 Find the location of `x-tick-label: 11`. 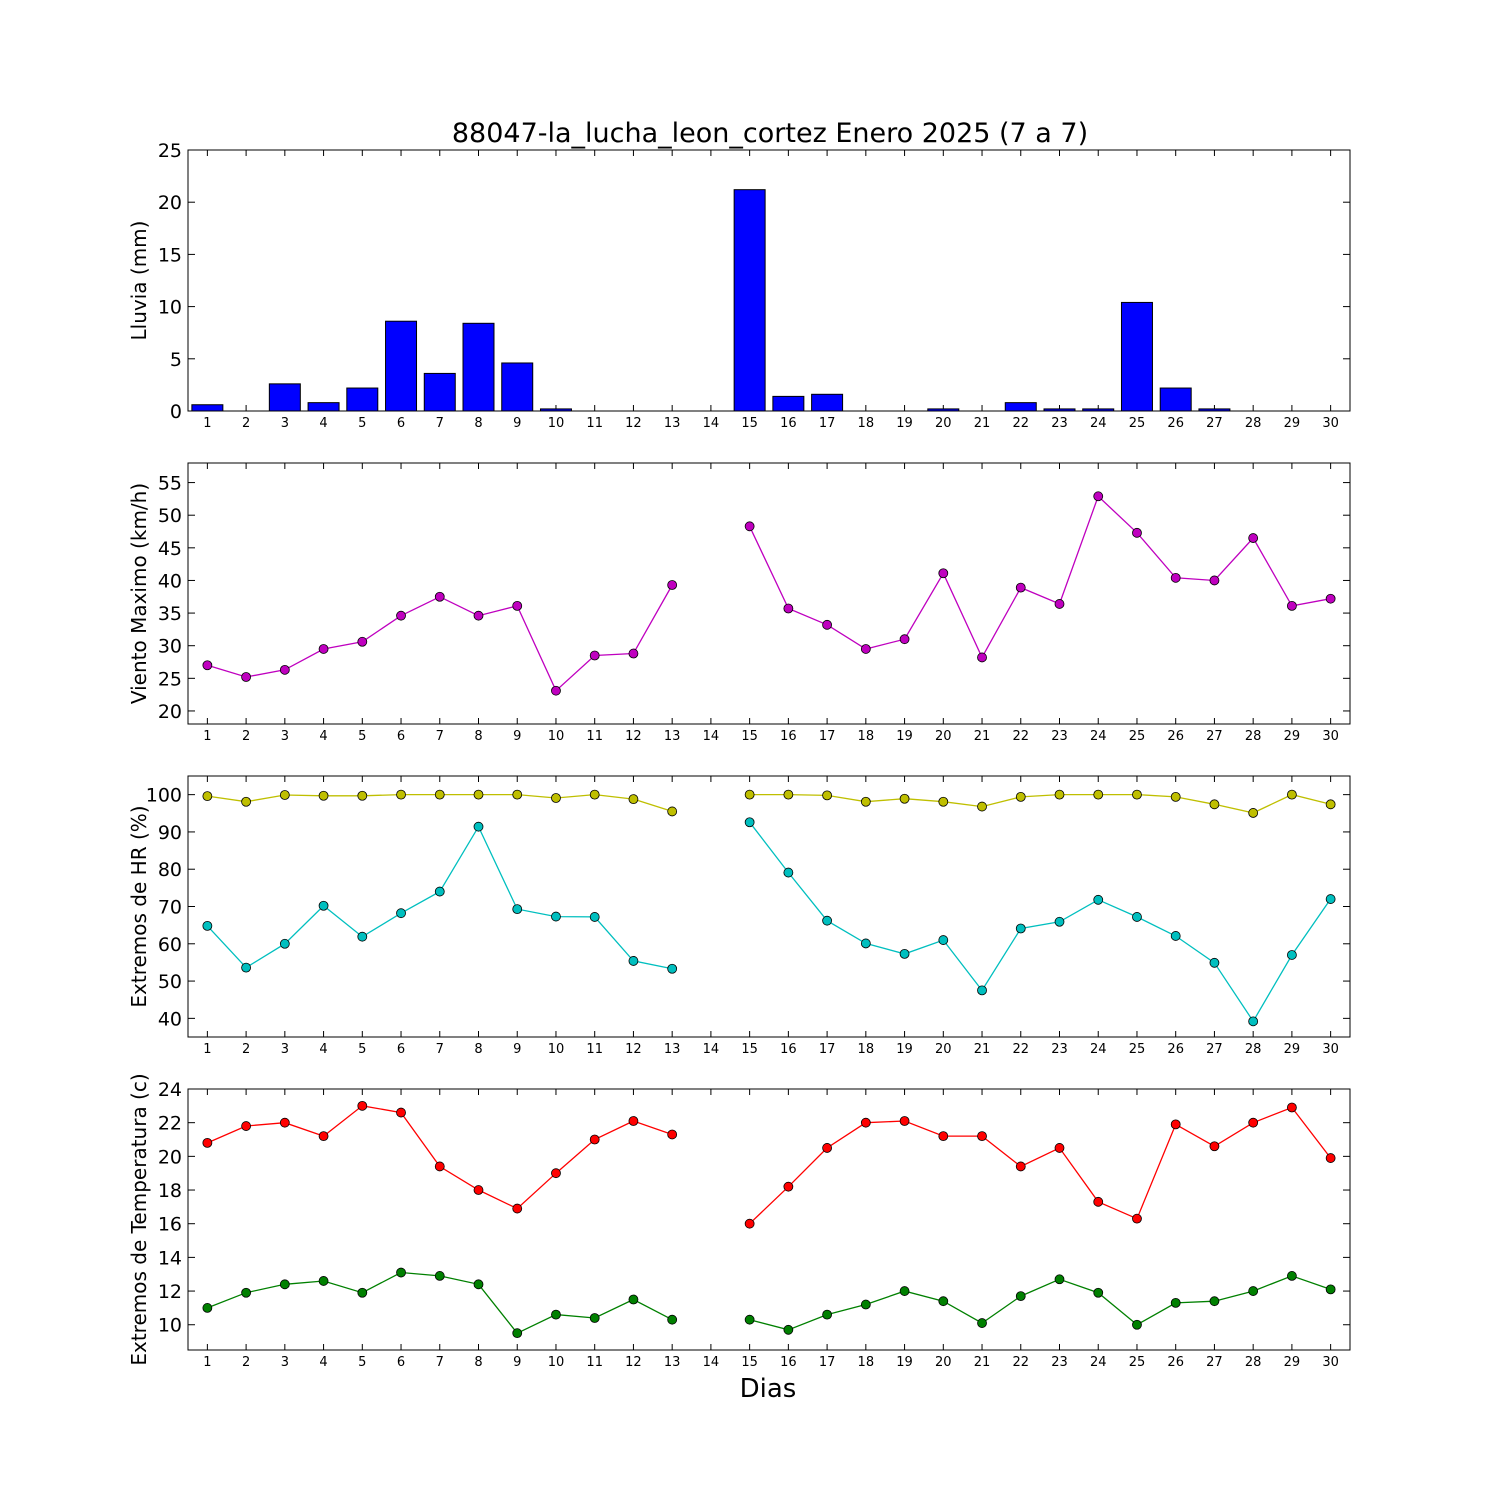

x-tick-label: 11 is located at coordinates (594, 1049).